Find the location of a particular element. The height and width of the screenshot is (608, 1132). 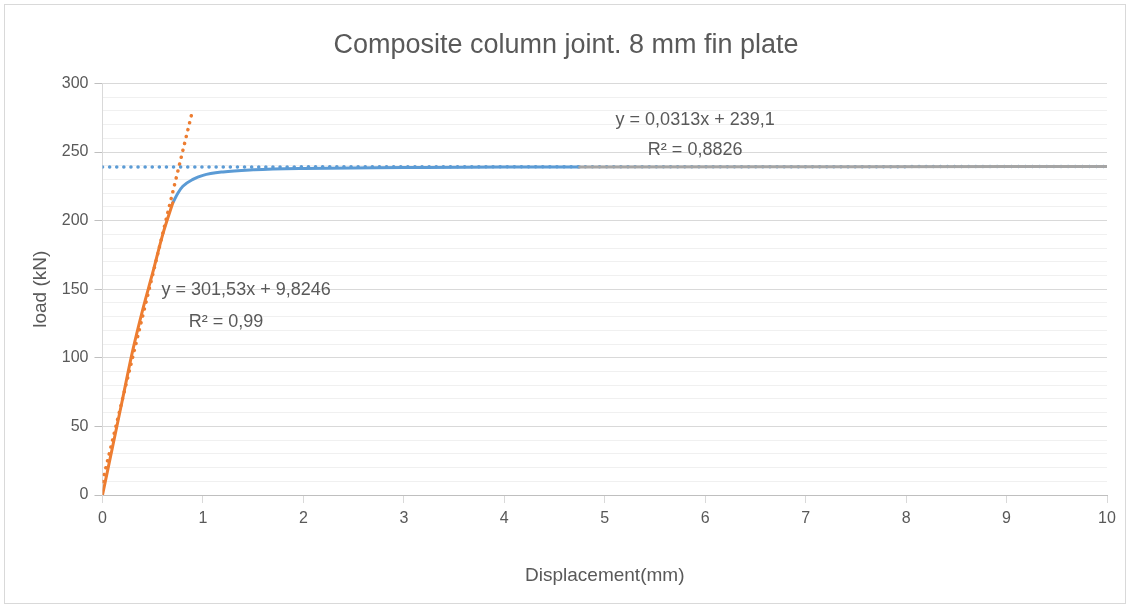

annotation: y = 301,53x + 9,8246 is located at coordinates (246, 289).